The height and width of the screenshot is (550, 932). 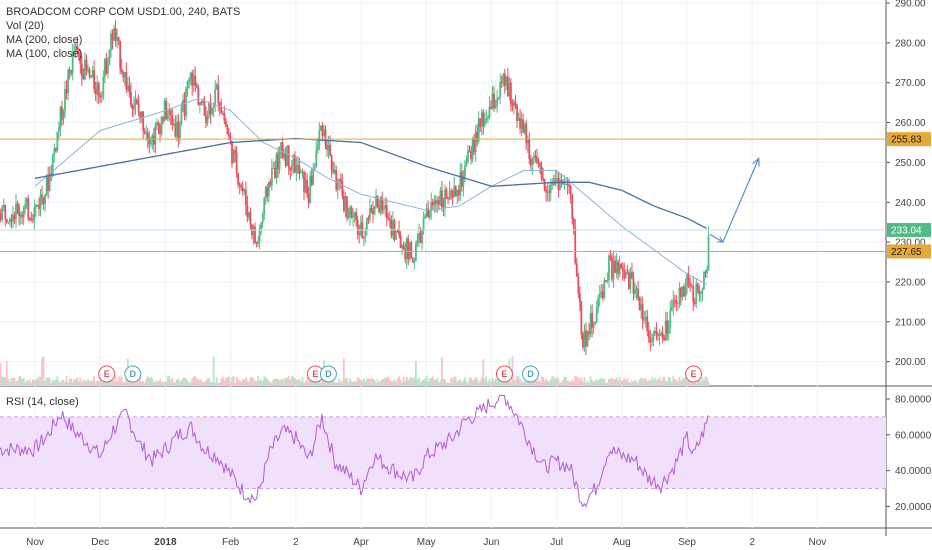 I want to click on price-tick-label: 220.00, so click(x=910, y=282).